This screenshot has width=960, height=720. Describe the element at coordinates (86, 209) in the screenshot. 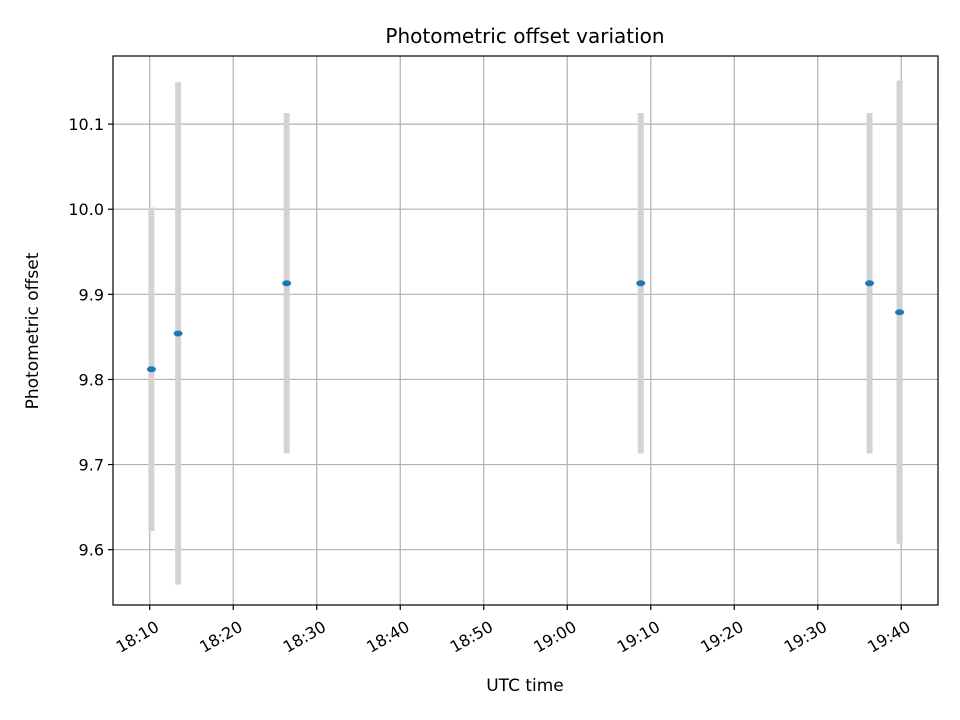

I see `y-tick-label: 10.0` at that location.